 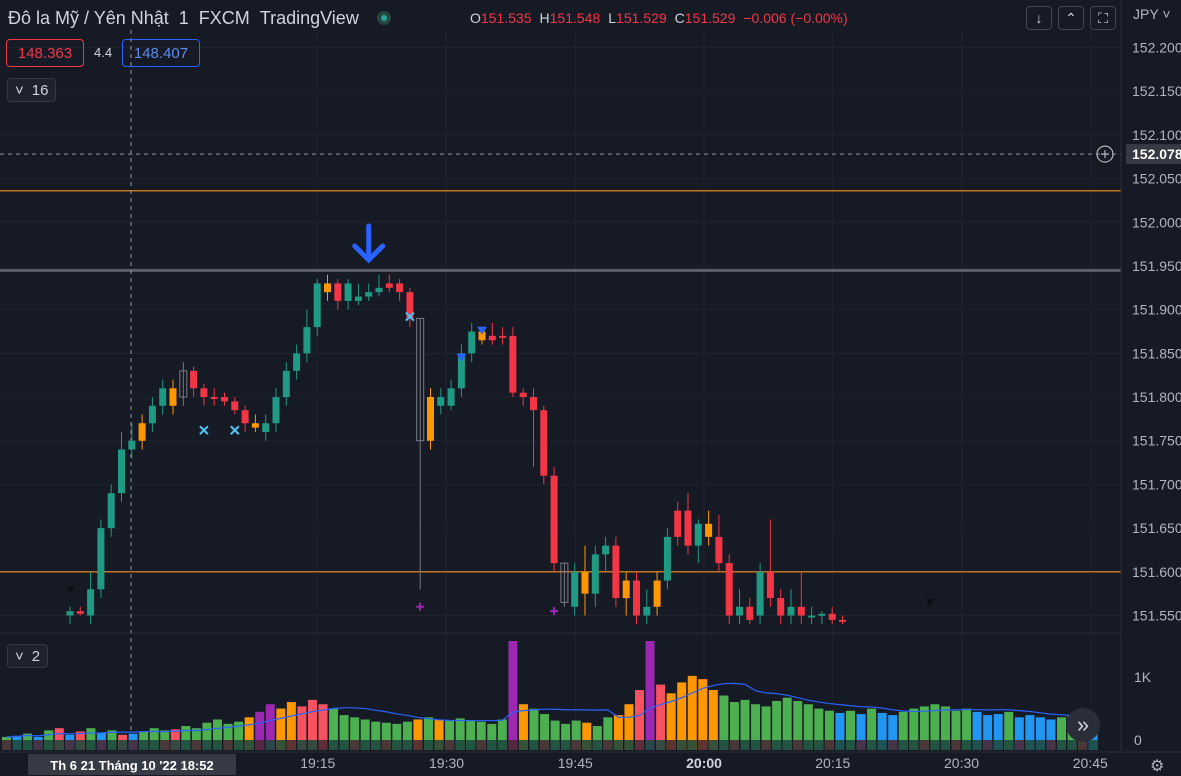 What do you see at coordinates (1156, 353) in the screenshot?
I see `price-tick-label: 151.850` at bounding box center [1156, 353].